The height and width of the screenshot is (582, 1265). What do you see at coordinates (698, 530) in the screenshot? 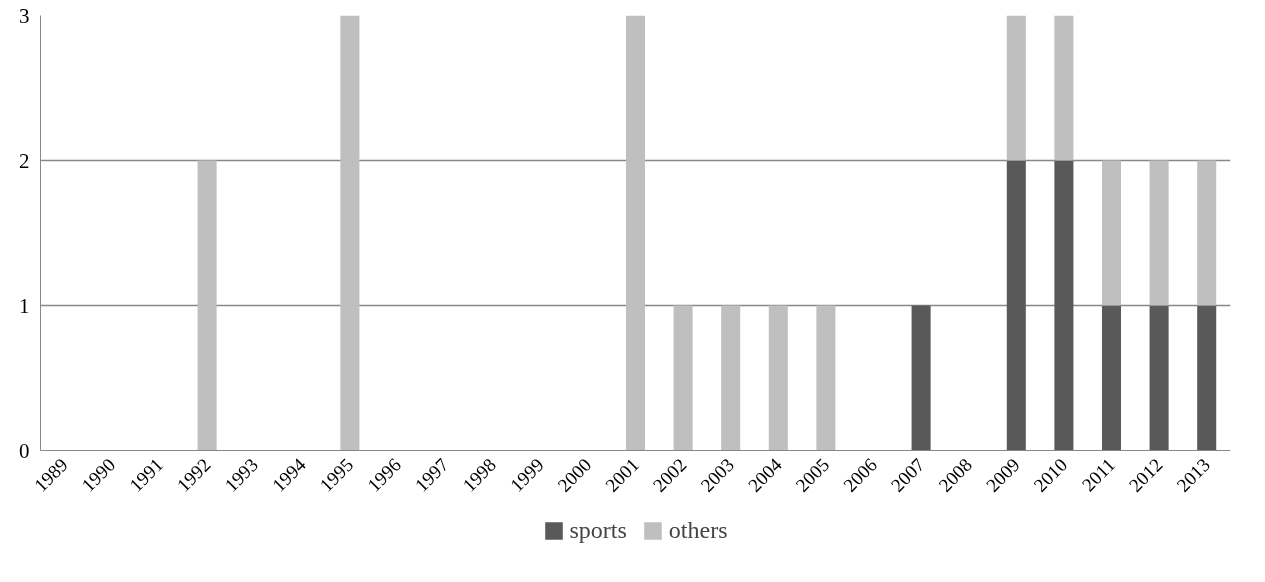
I see `legend-label: others` at bounding box center [698, 530].